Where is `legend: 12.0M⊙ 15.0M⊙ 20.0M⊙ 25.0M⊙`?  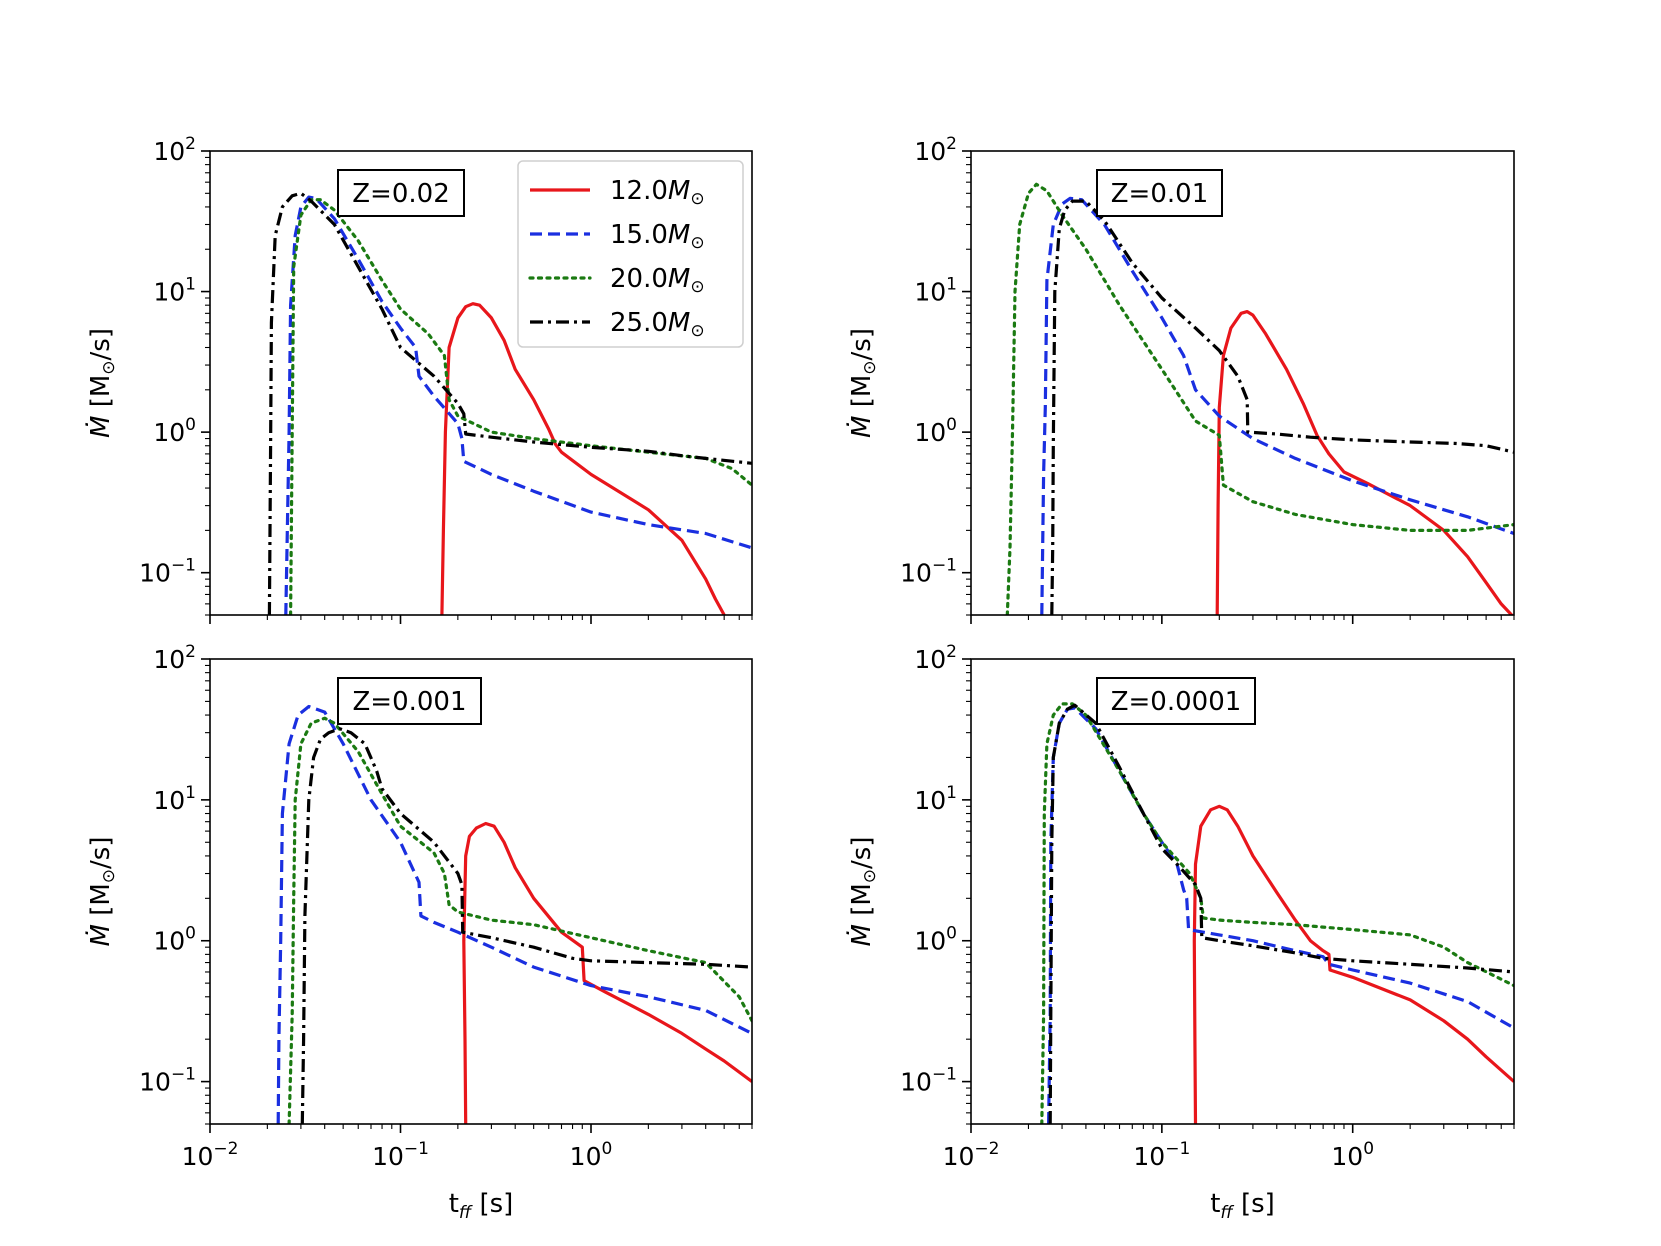
legend: 12.0M⊙ 15.0M⊙ 20.0M⊙ 25.0M⊙ is located at coordinates (630, 254).